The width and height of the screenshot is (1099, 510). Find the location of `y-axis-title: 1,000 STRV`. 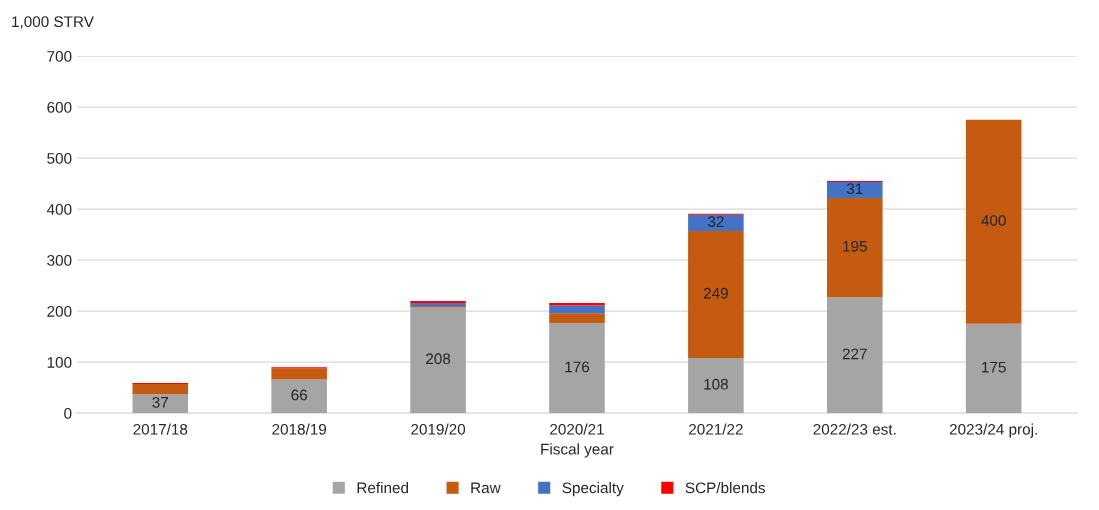

y-axis-title: 1,000 STRV is located at coordinates (53, 22).